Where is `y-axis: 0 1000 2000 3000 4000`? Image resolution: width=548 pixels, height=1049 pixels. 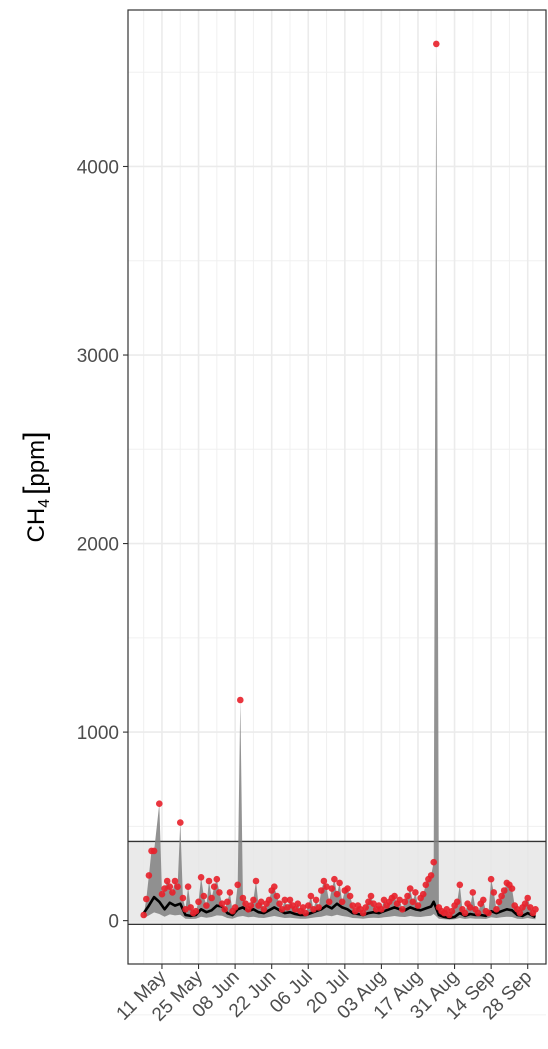 y-axis: 0 1000 2000 3000 4000 is located at coordinates (102, 545).